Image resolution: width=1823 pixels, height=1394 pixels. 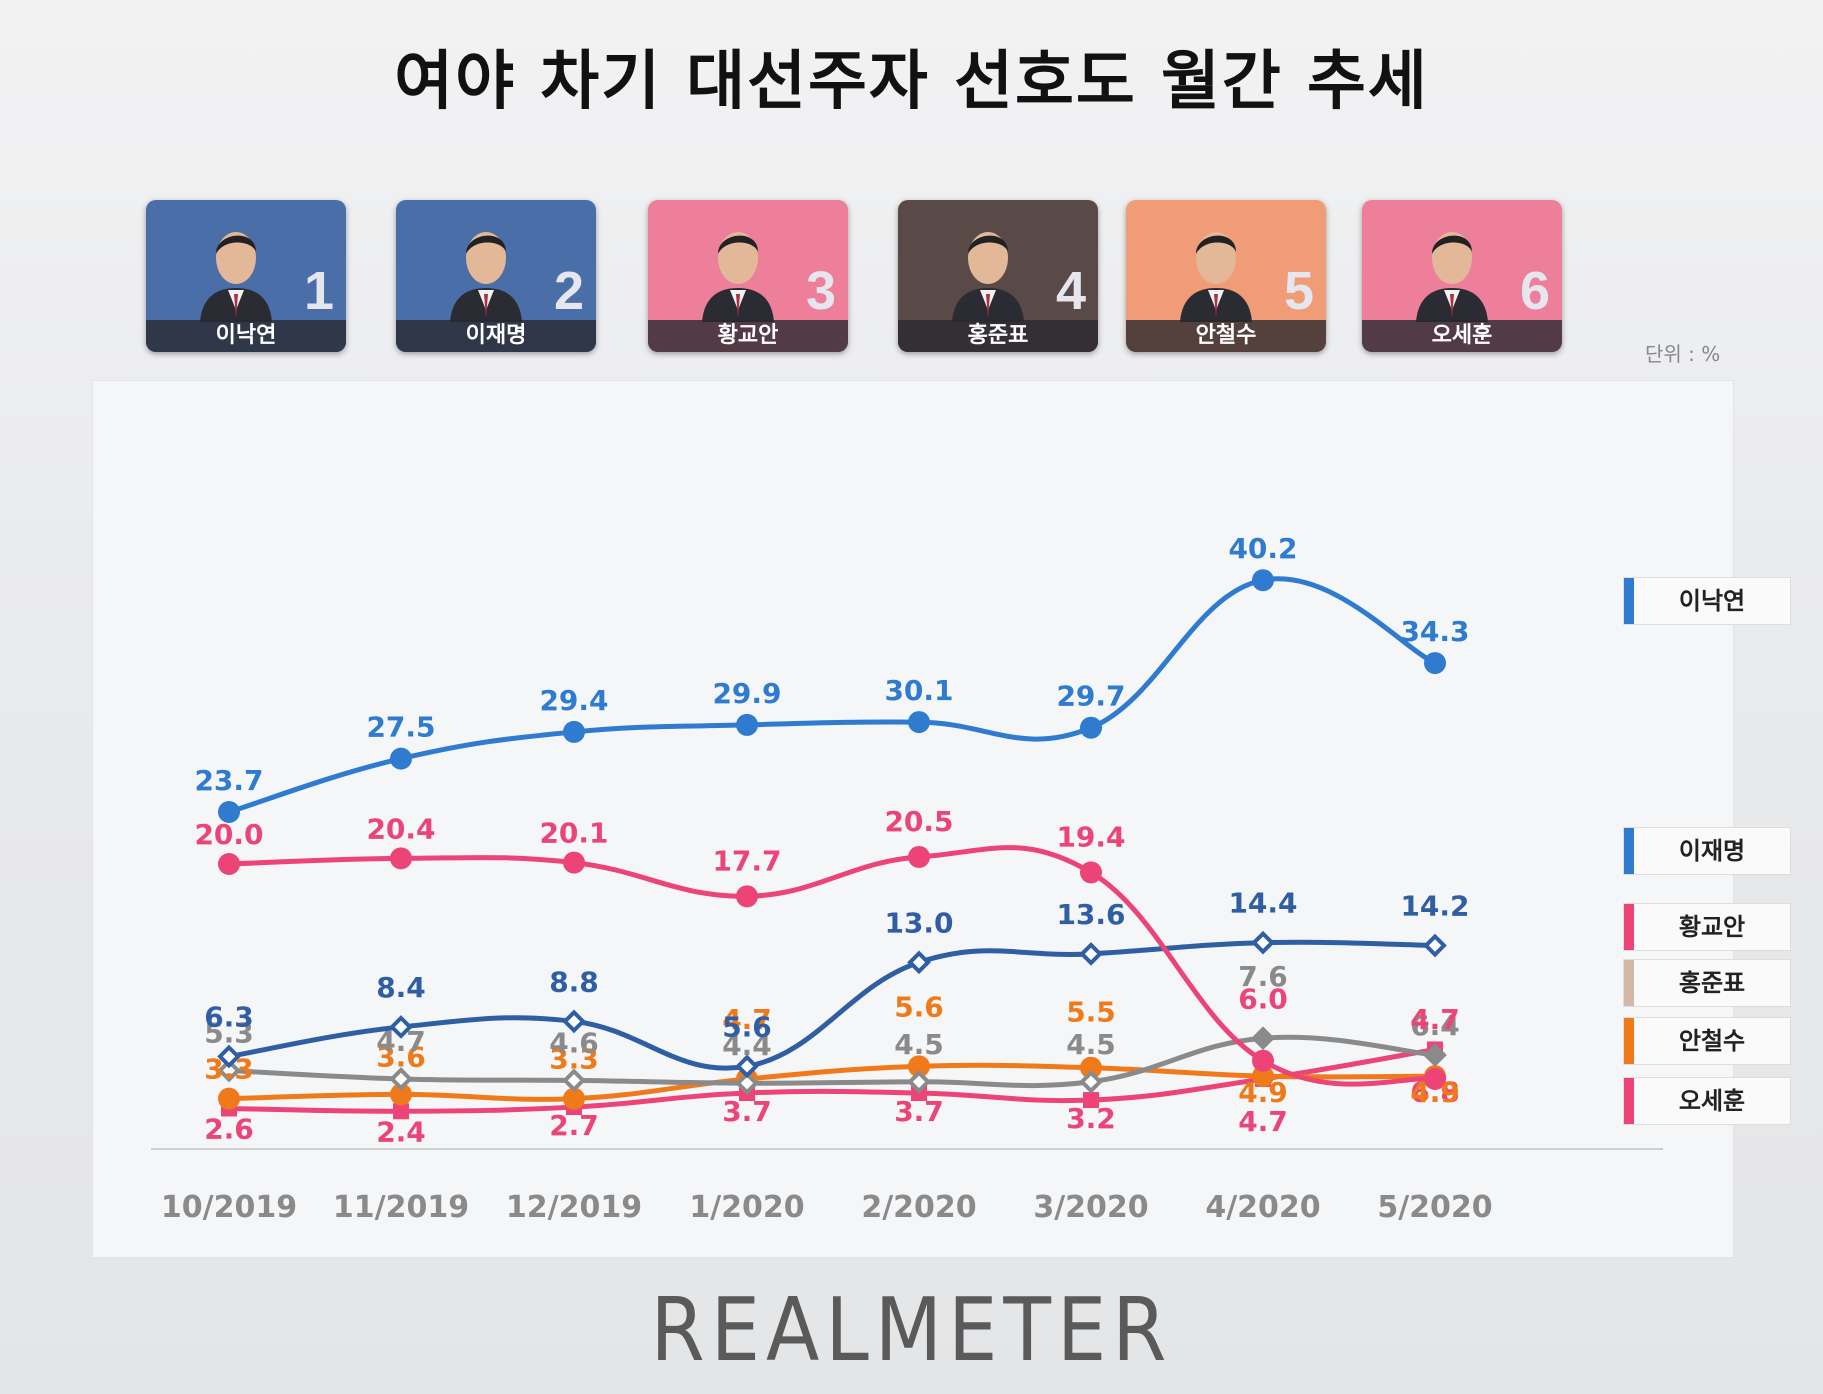 I want to click on data-label: 13.6, so click(x=1090, y=914).